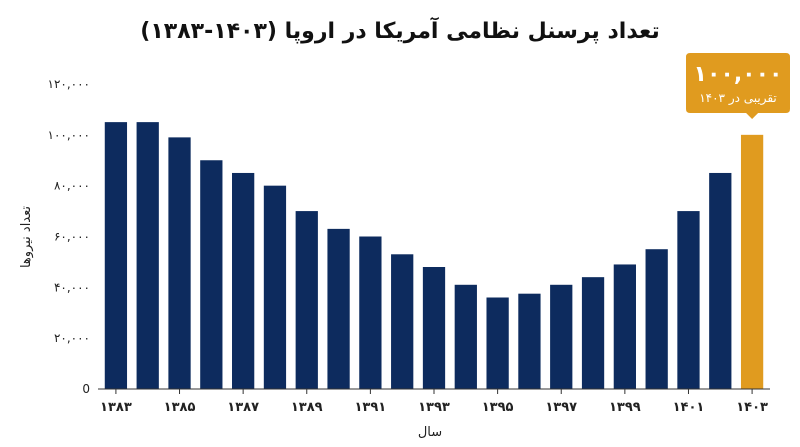 The image size is (800, 447). Describe the element at coordinates (430, 432) in the screenshot. I see `x-axis-label: سال` at that location.